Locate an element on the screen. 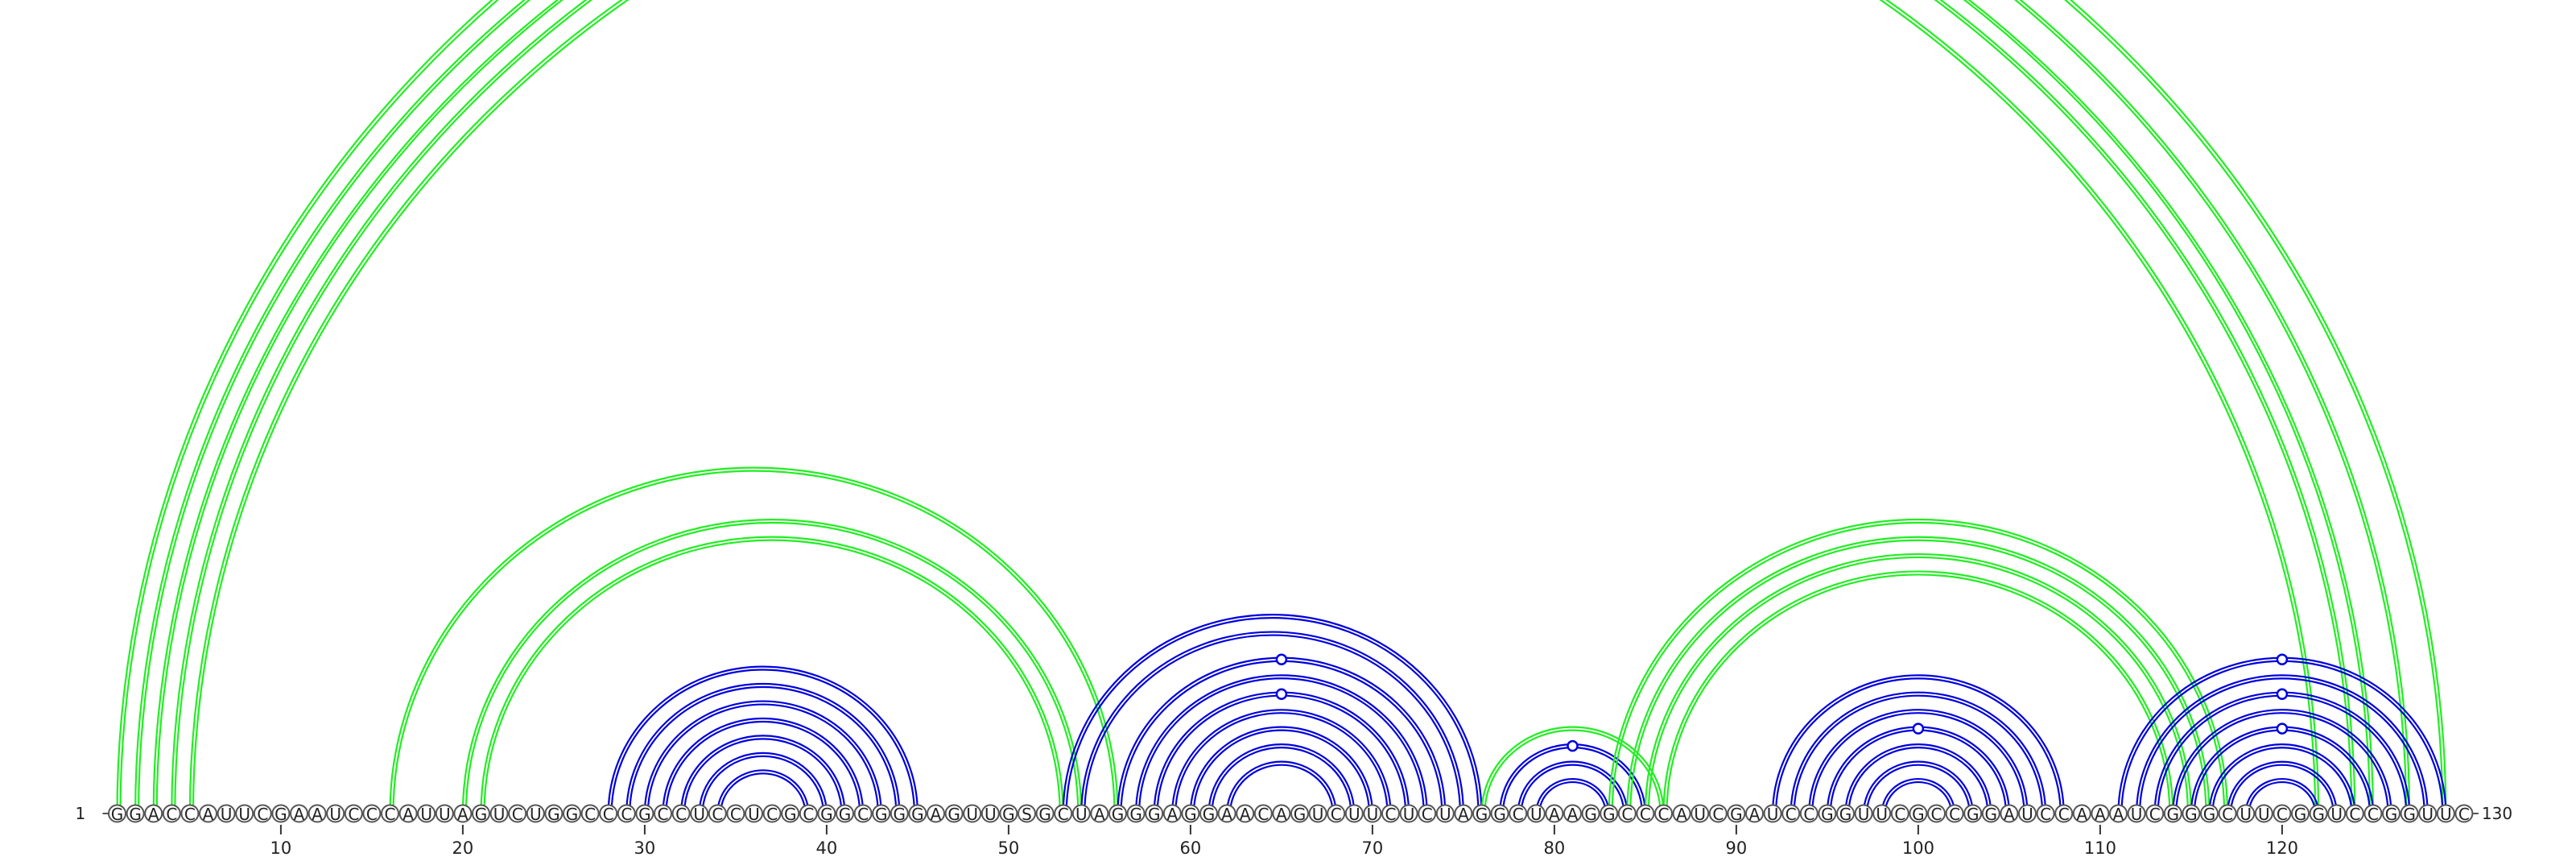 Image resolution: width=2576 pixels, height=857 pixels. nucleotide-118: U is located at coordinates (2246, 814).